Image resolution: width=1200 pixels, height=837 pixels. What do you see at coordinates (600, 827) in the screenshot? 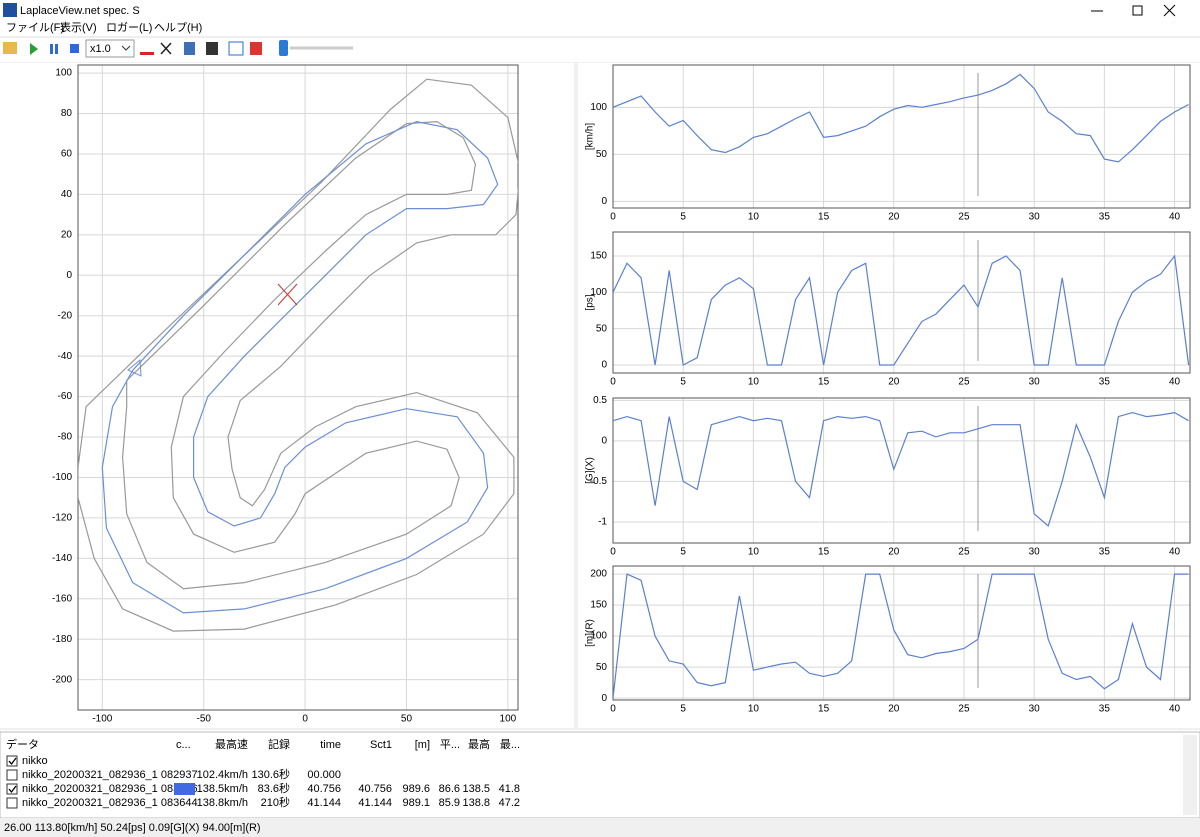
I see `status-bar` at bounding box center [600, 827].